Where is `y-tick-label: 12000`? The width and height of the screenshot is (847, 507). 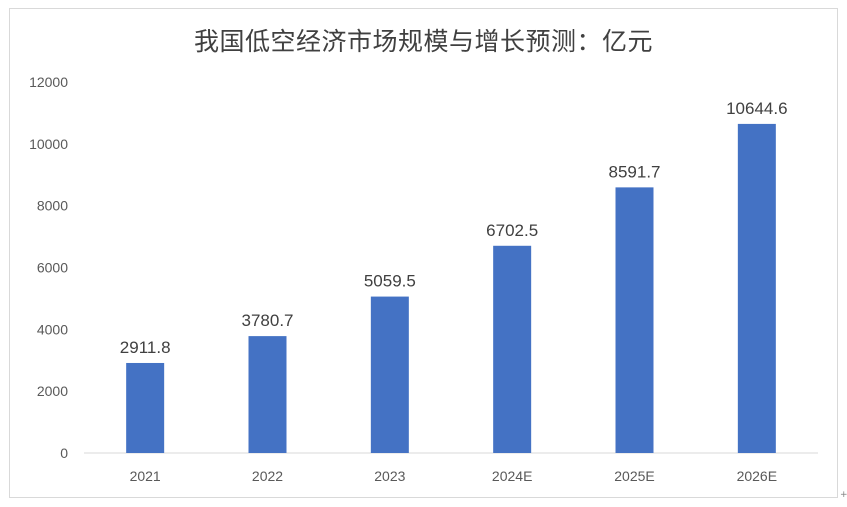 y-tick-label: 12000 is located at coordinates (48, 82).